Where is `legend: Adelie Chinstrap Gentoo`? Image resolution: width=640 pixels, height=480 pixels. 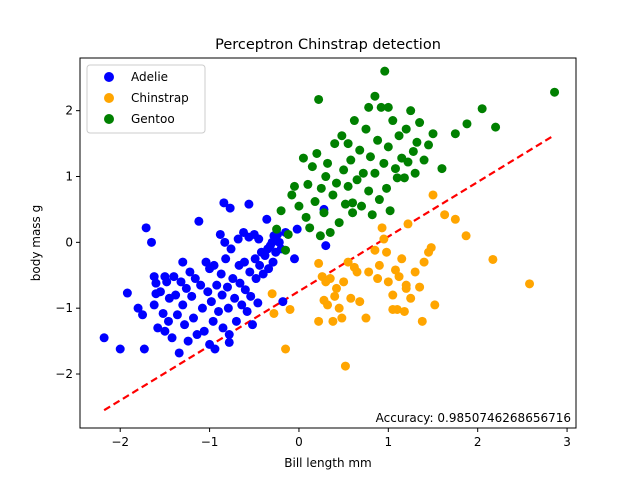
legend: Adelie Chinstrap Gentoo is located at coordinates (146, 99).